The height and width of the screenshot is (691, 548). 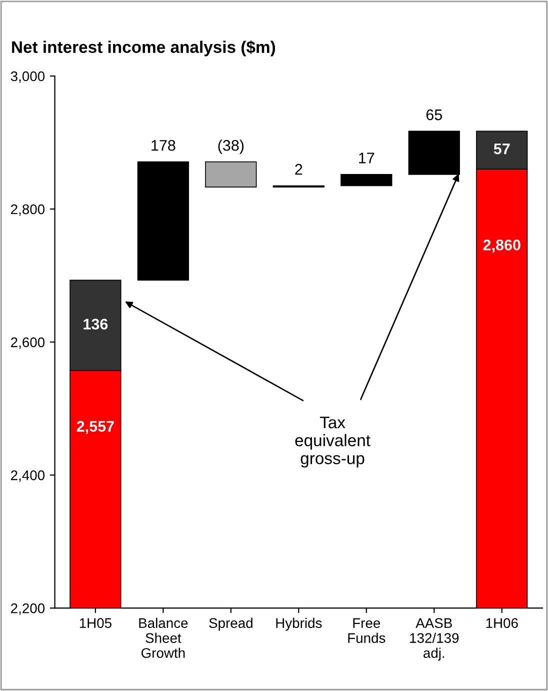 What do you see at coordinates (434, 639) in the screenshot?
I see `x-tick-label: AASB 132/139 adj.` at bounding box center [434, 639].